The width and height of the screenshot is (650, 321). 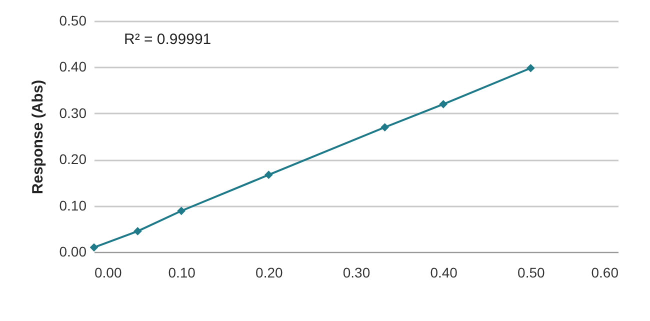 I want to click on x-tick-label: 0.20, so click(x=270, y=272).